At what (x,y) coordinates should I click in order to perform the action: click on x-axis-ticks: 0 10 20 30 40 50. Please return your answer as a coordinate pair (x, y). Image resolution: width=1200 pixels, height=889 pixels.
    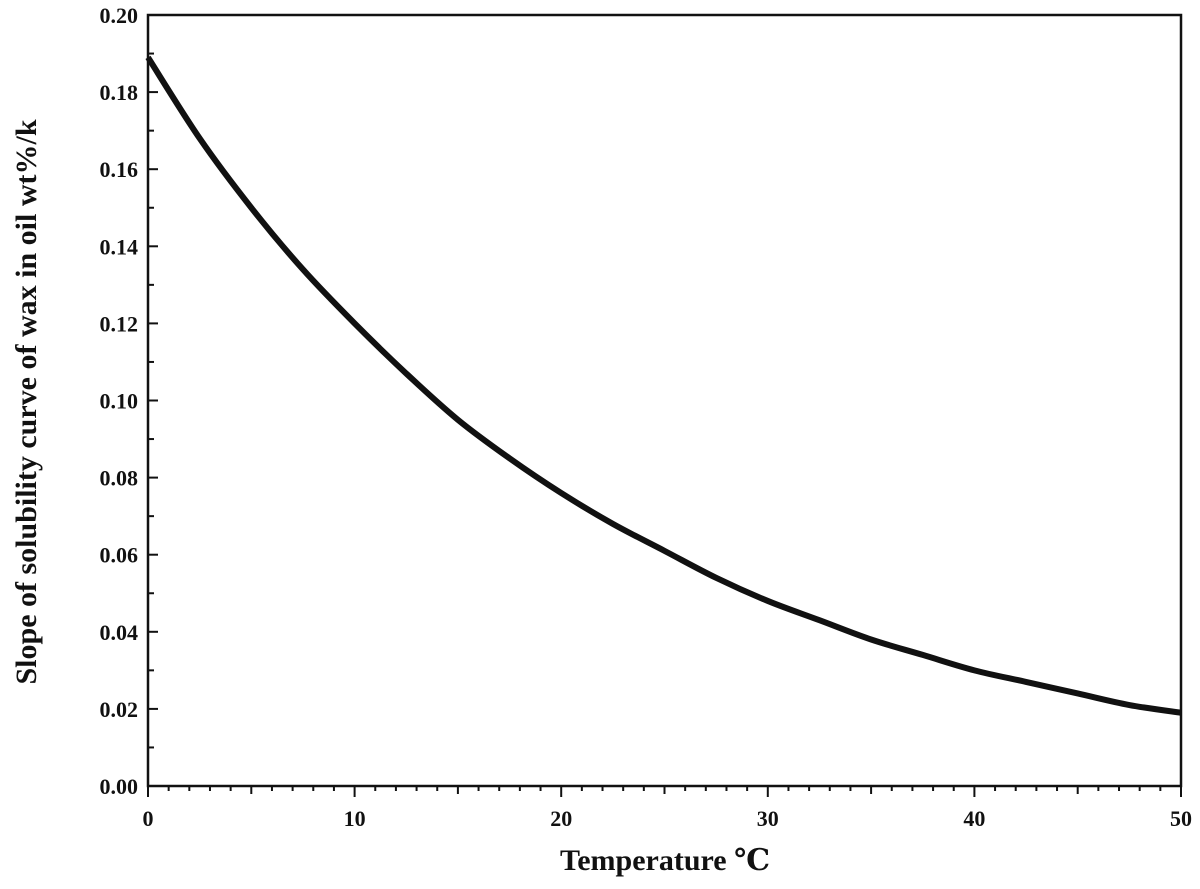
    Looking at the image, I should click on (667, 808).